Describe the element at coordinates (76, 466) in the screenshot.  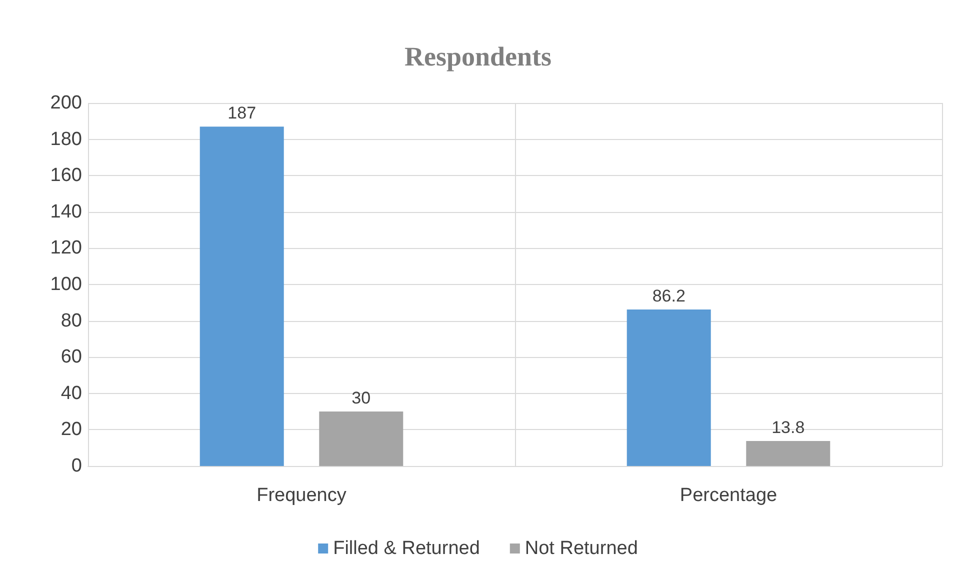
I see `y-tick-label: 0` at that location.